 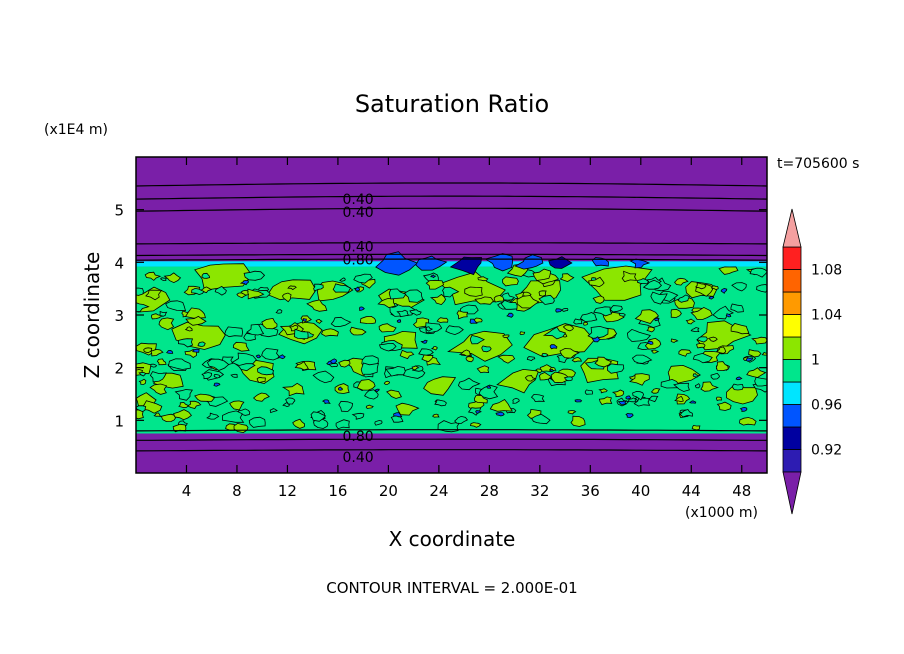 What do you see at coordinates (119, 316) in the screenshot?
I see `y-tick-label: 3` at bounding box center [119, 316].